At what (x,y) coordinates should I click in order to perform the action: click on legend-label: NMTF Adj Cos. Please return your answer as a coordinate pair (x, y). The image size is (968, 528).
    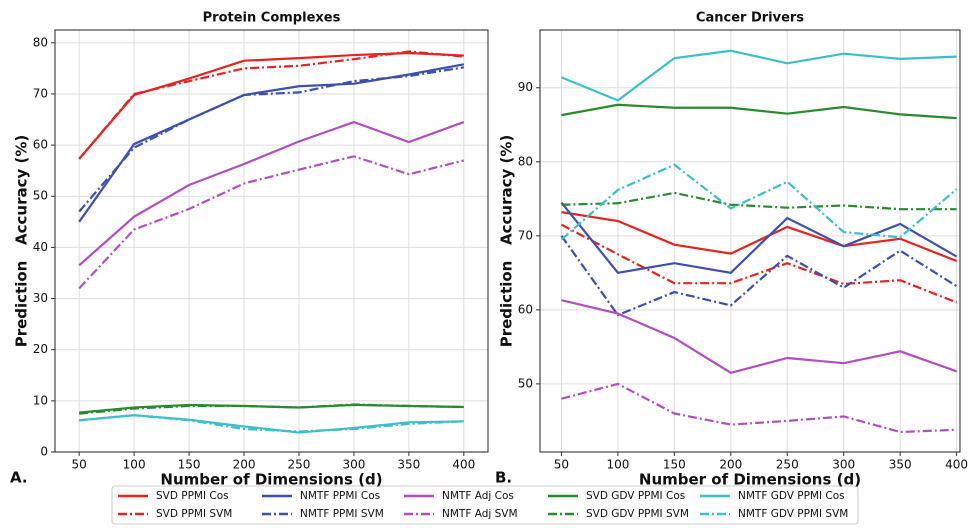
    Looking at the image, I should click on (478, 496).